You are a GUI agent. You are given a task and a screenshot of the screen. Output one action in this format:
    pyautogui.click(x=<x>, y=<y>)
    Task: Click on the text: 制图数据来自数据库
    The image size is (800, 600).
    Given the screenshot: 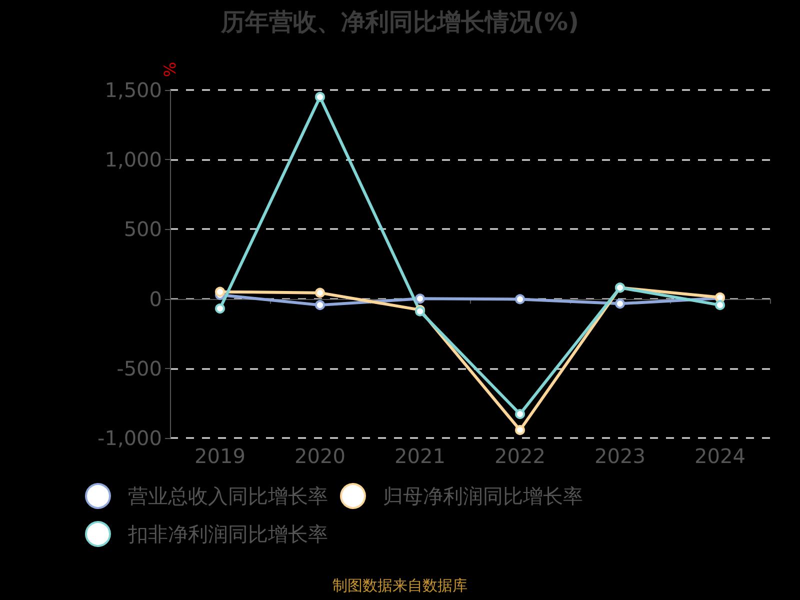 What is the action you would take?
    pyautogui.click(x=400, y=585)
    